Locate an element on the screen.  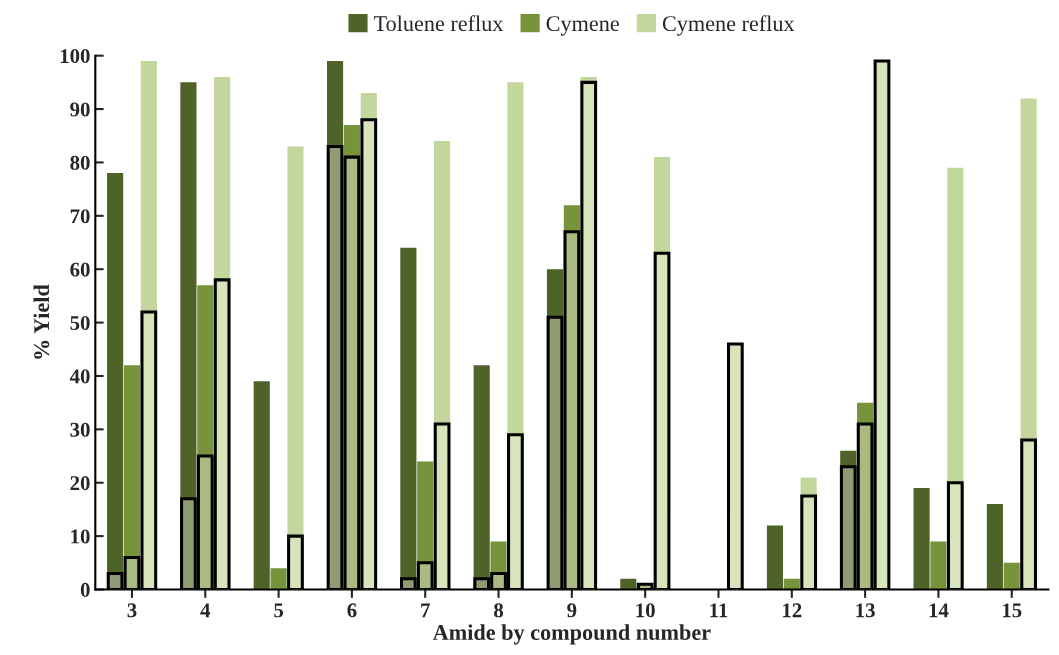
y-tick-label: 20 is located at coordinates (80, 483).